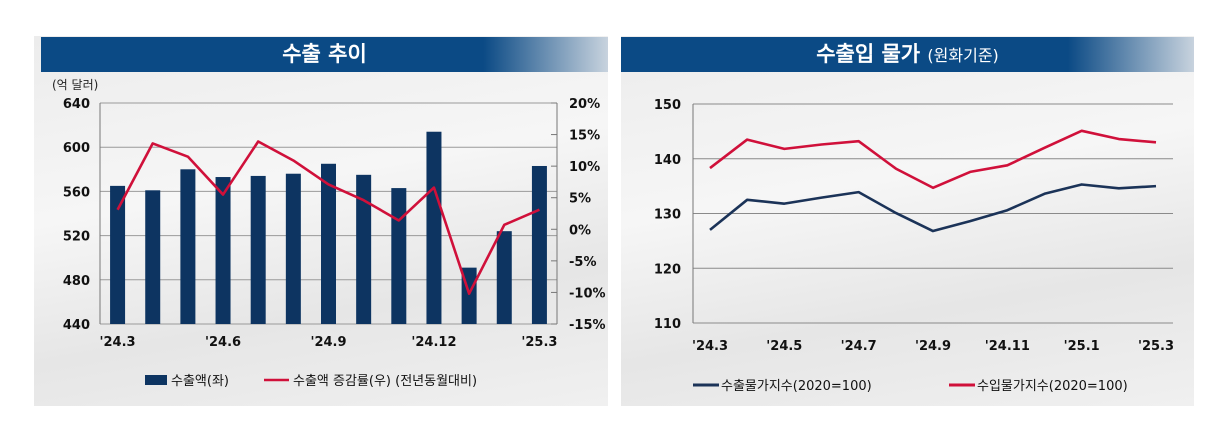 The width and height of the screenshot is (1222, 440). What do you see at coordinates (859, 346) in the screenshot?
I see `x-tick-label: '24.7` at bounding box center [859, 346].